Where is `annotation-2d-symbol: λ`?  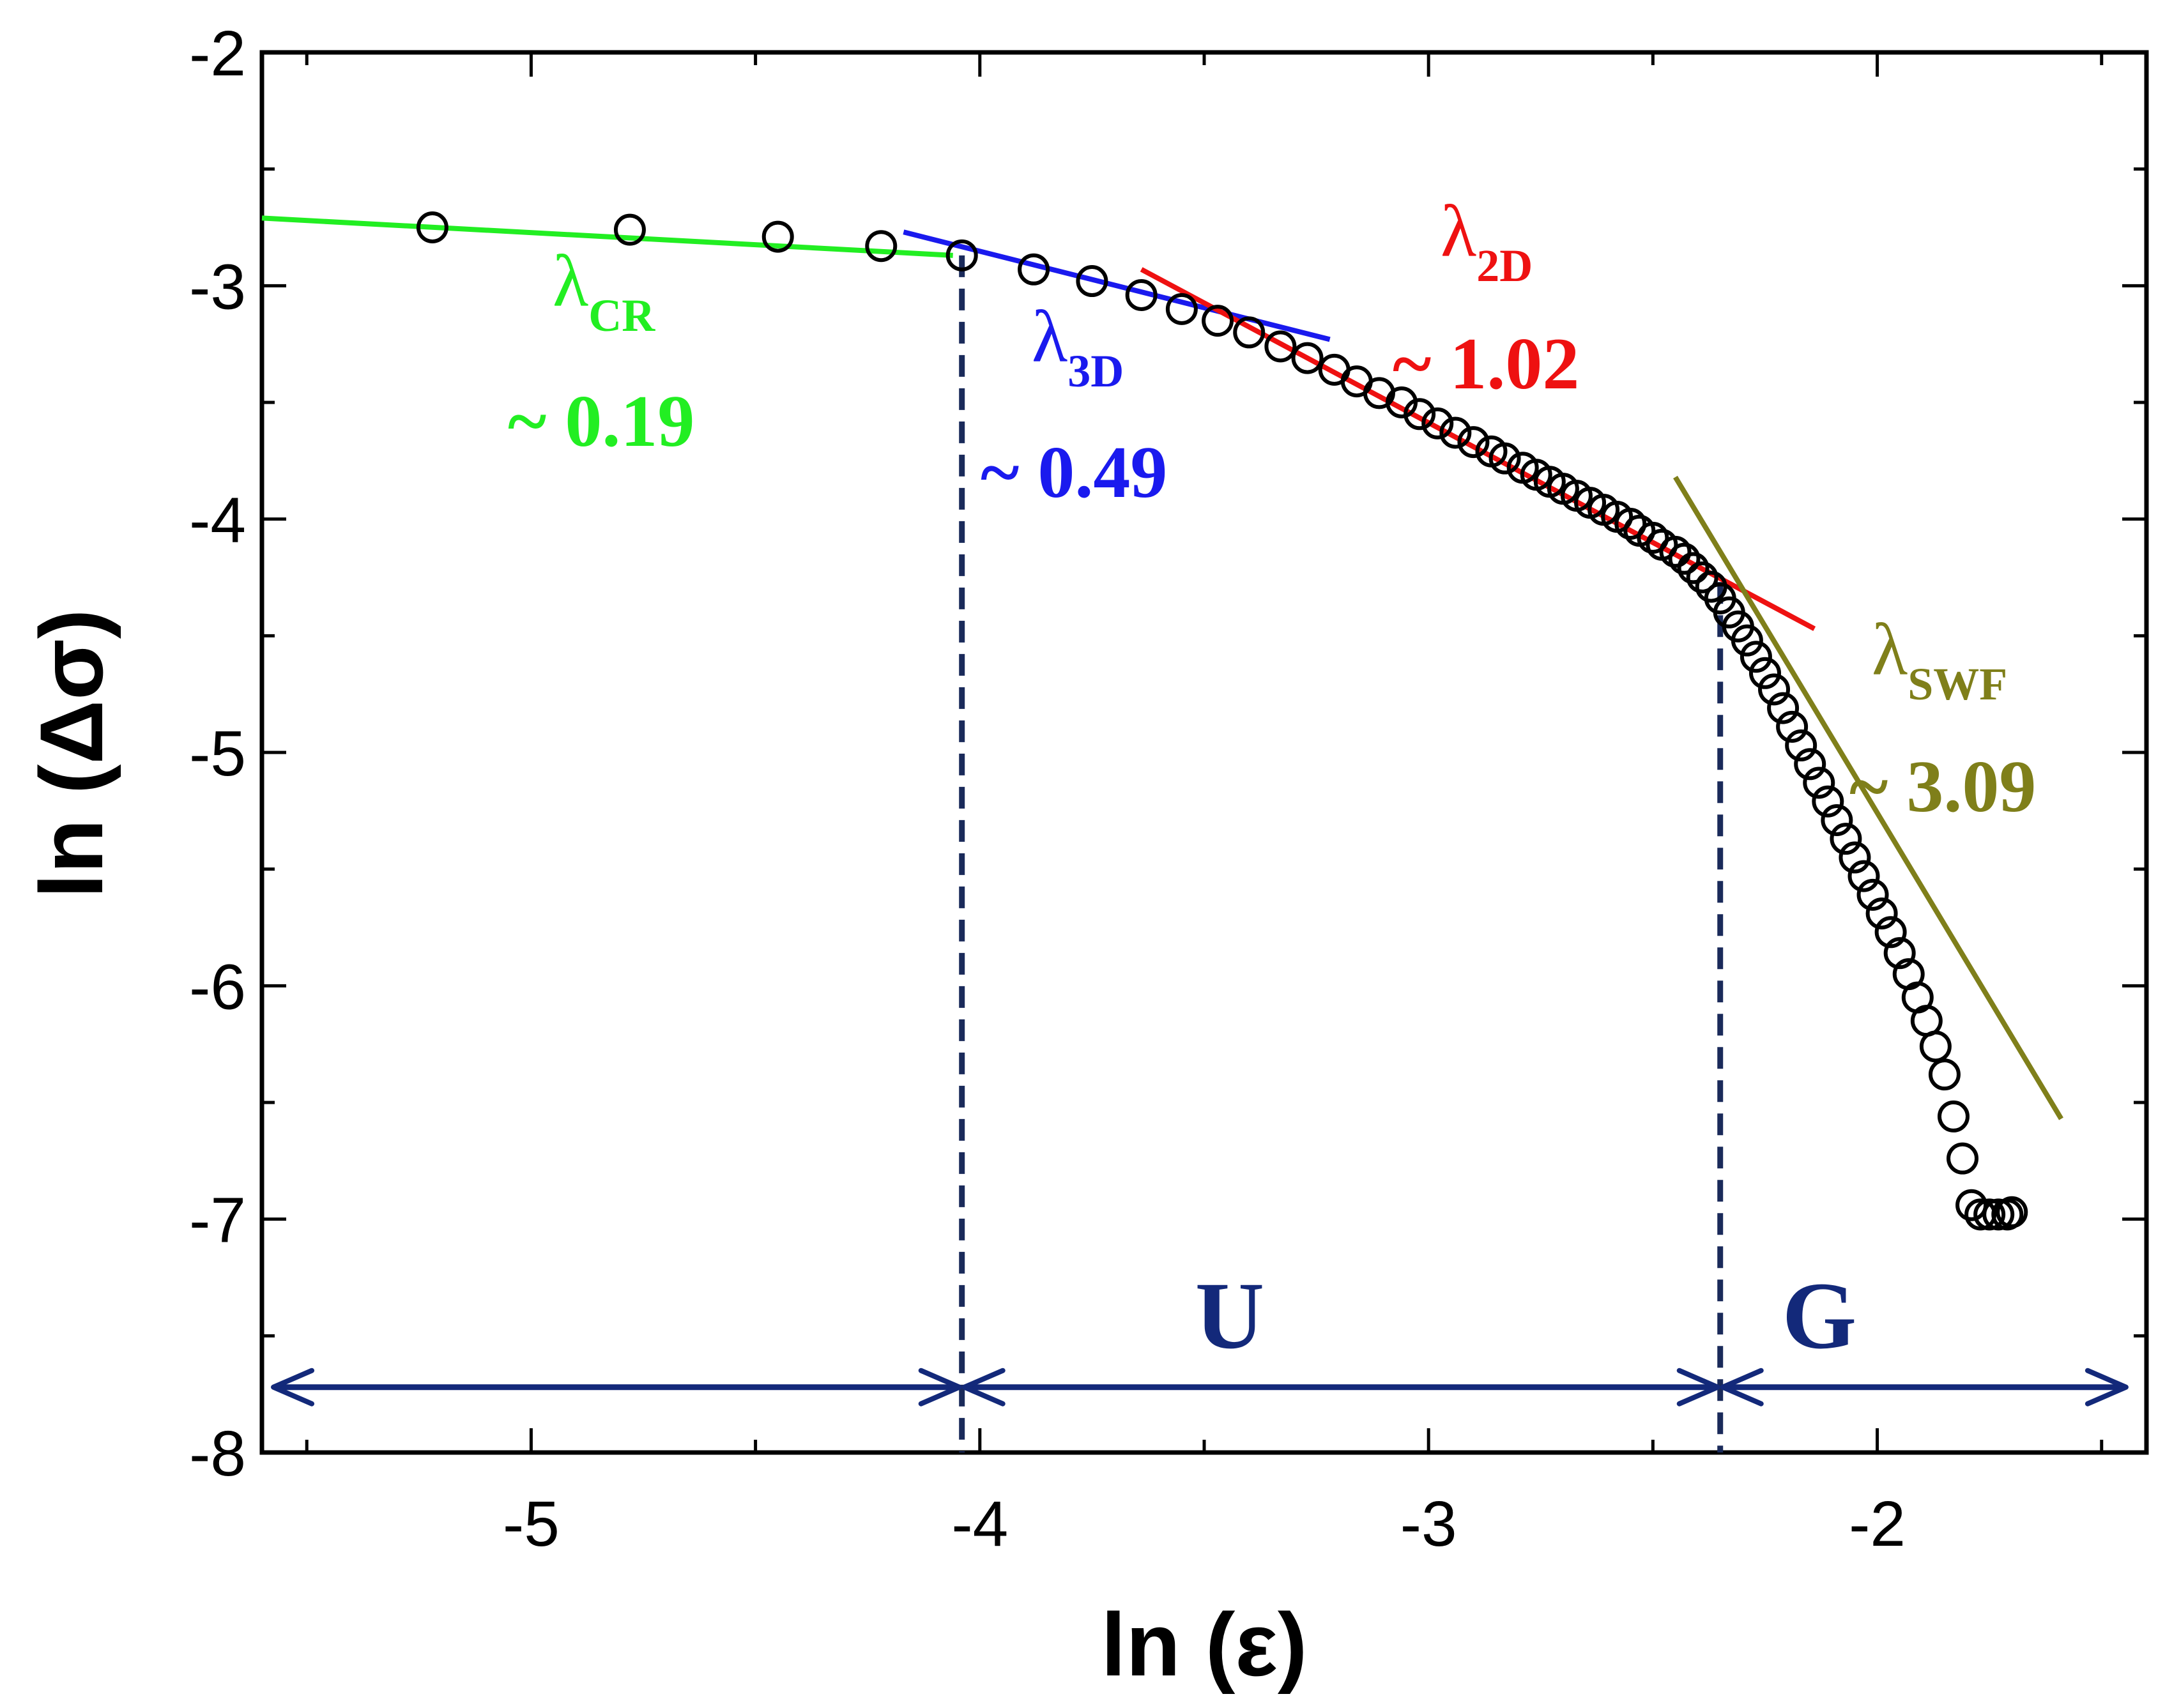
annotation-2d-symbol: λ is located at coordinates (1459, 231).